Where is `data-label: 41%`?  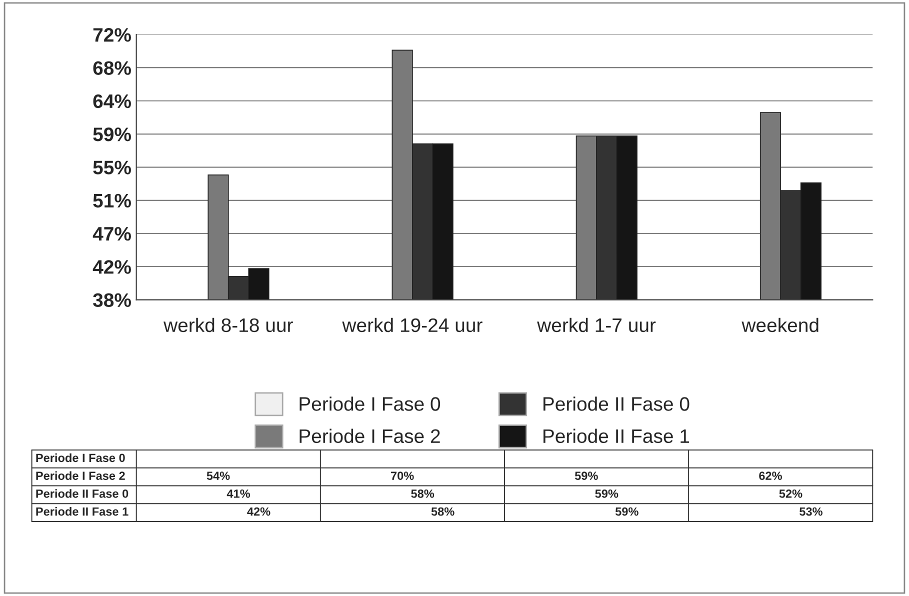 data-label: 41% is located at coordinates (238, 494).